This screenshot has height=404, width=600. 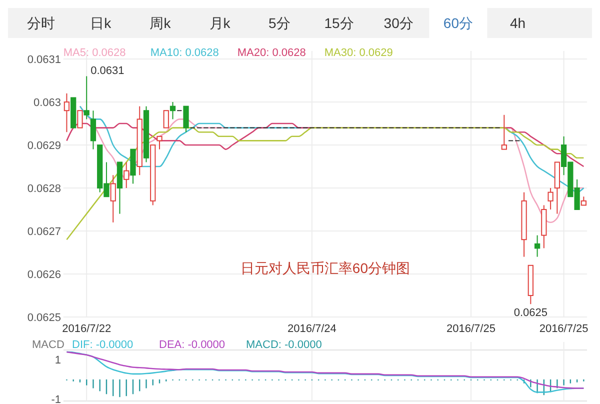 What do you see at coordinates (44, 274) in the screenshot?
I see `y-tick-label: 0.0626` at bounding box center [44, 274].